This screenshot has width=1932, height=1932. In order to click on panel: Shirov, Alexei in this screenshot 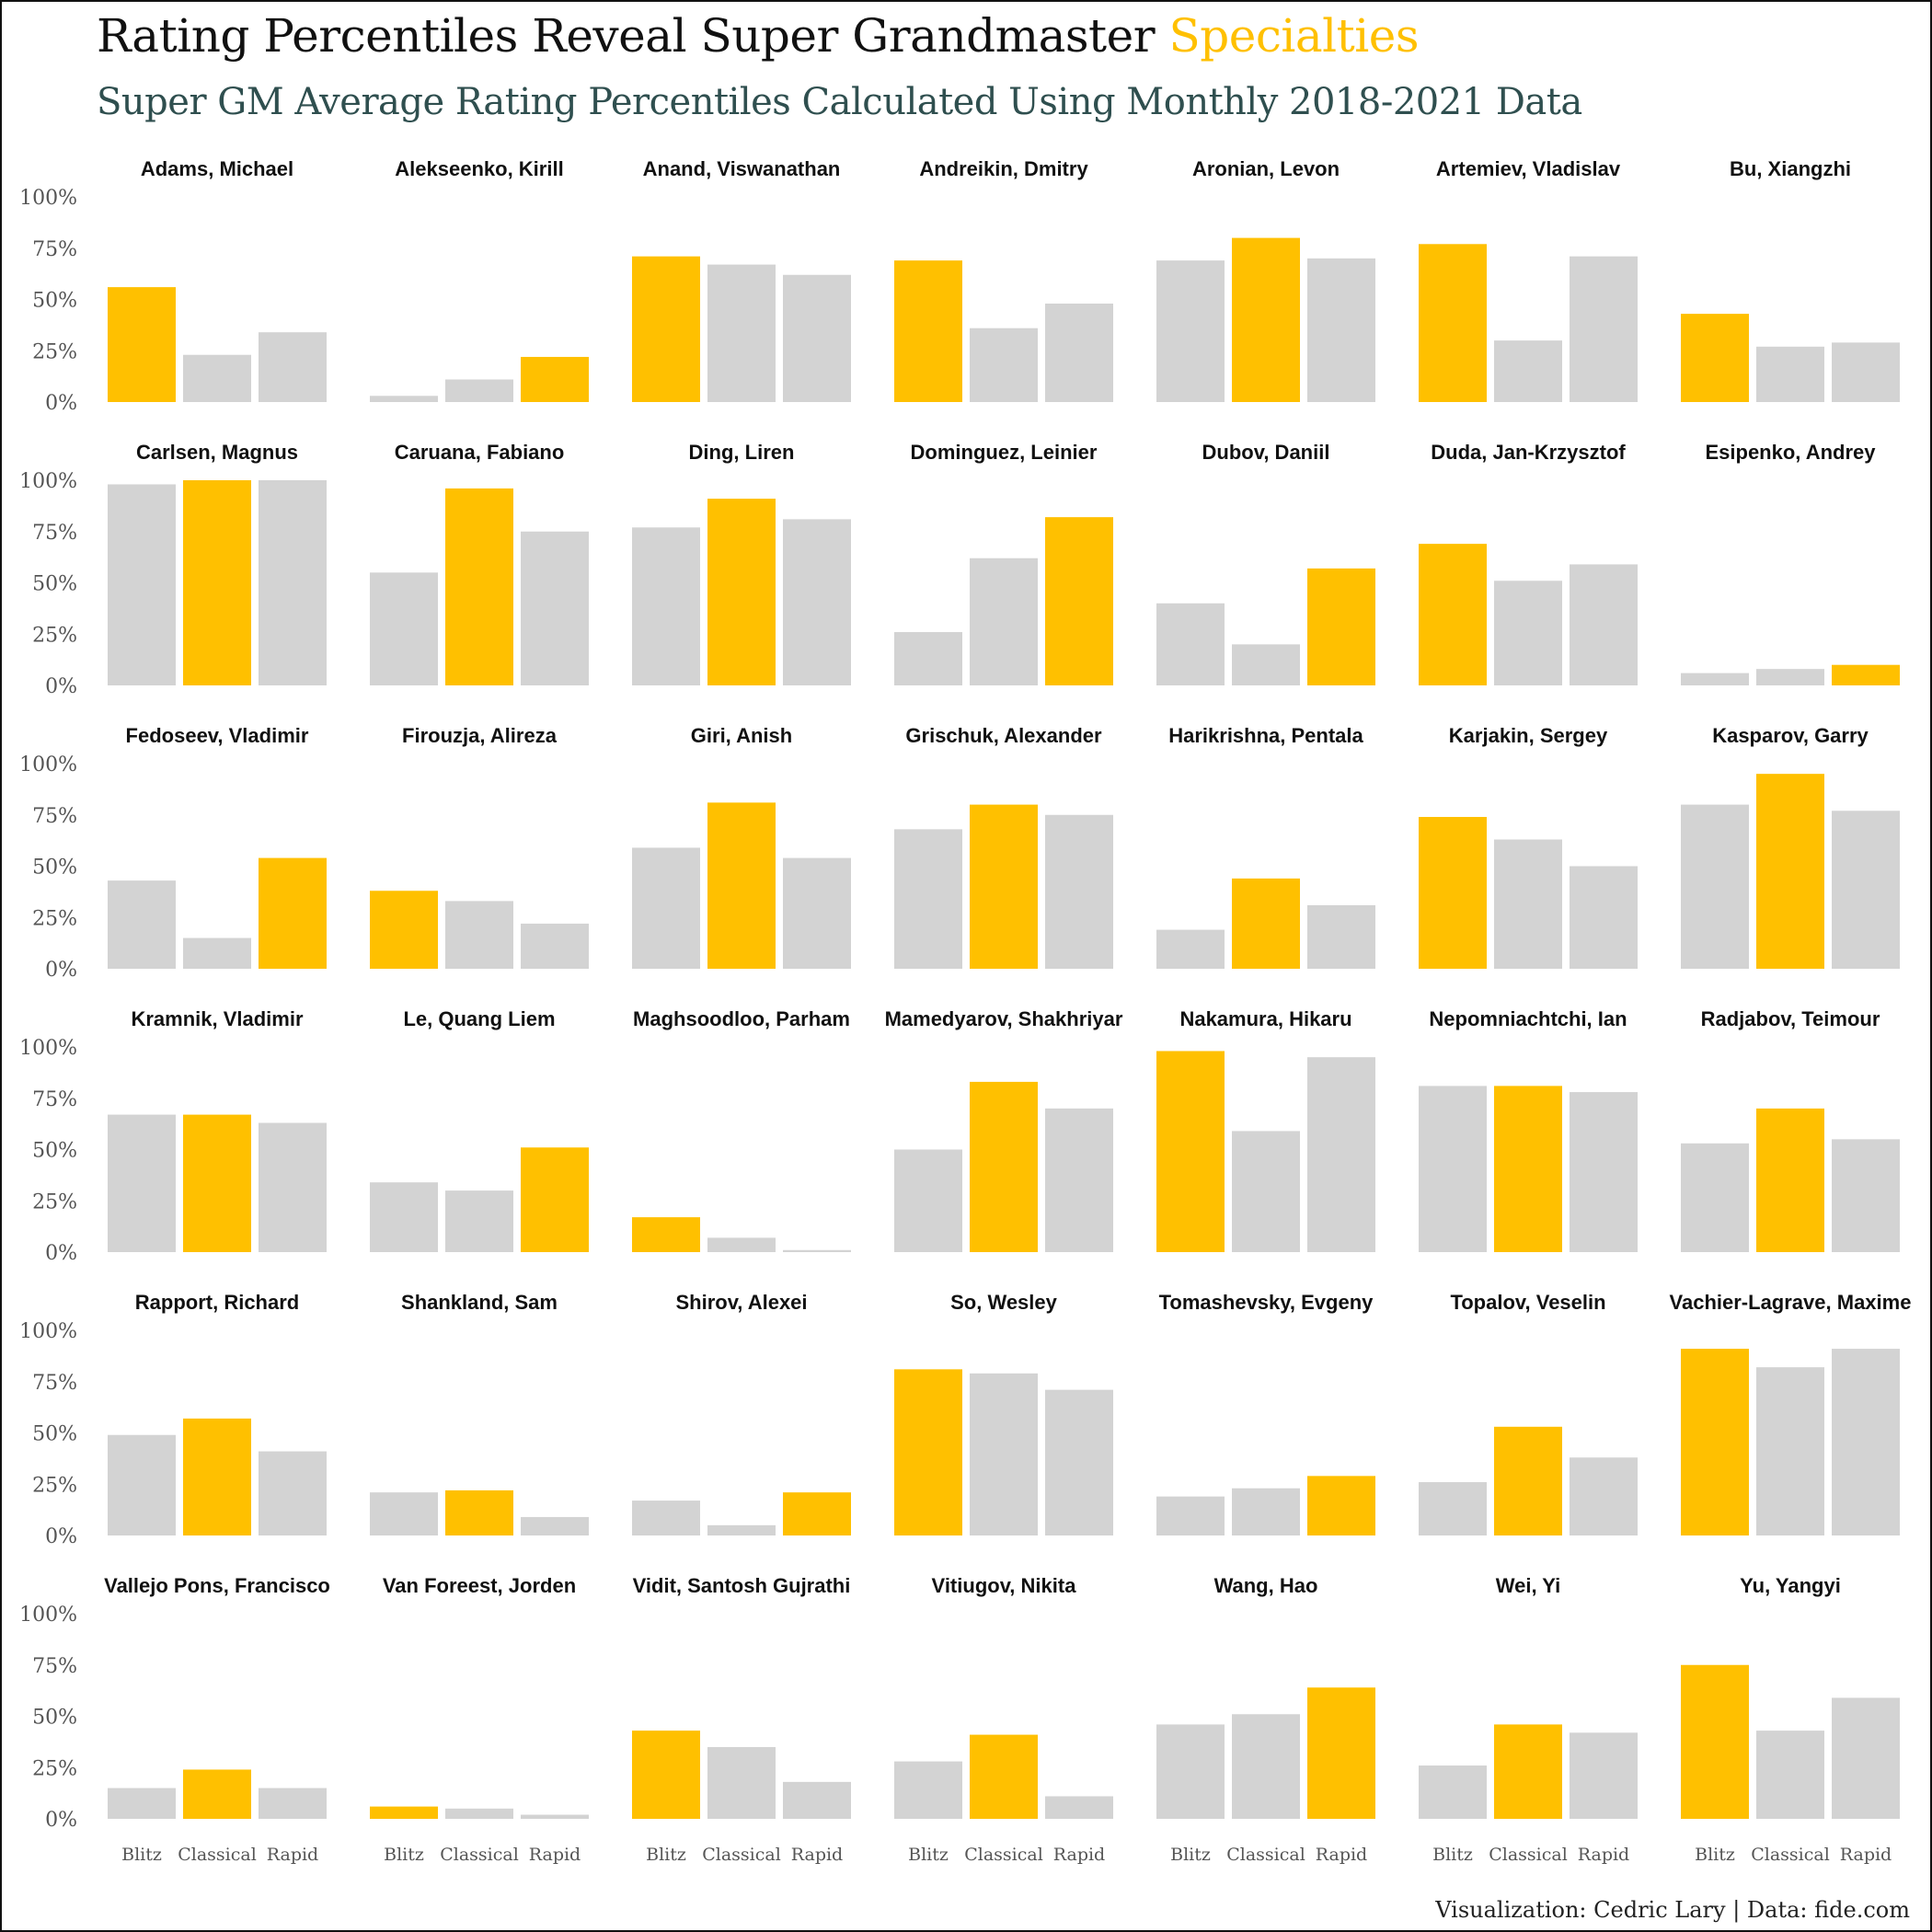, I will do `click(741, 1413)`.